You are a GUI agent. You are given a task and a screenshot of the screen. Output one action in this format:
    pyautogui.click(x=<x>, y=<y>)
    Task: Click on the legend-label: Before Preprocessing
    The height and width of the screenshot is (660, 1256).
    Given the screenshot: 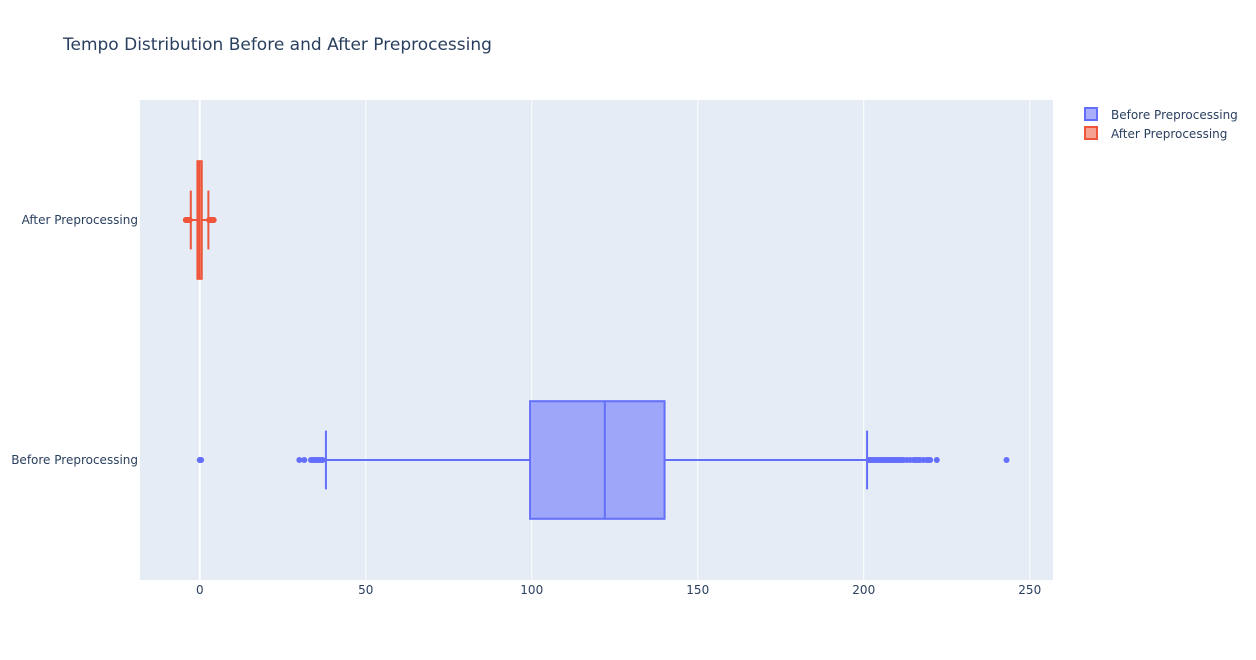 What is the action you would take?
    pyautogui.click(x=1174, y=115)
    